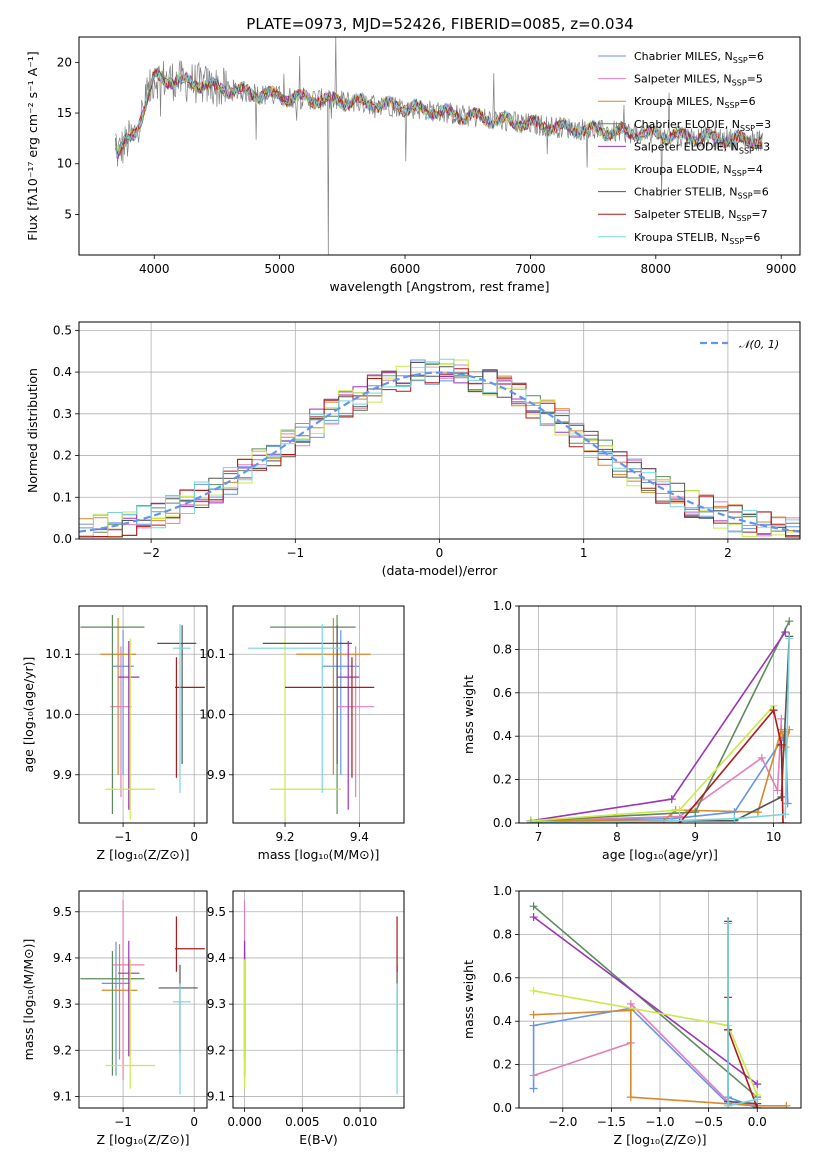  Describe the element at coordinates (359, 837) in the screenshot. I see `age_vs_mass-xtick-label: 9.4` at that location.